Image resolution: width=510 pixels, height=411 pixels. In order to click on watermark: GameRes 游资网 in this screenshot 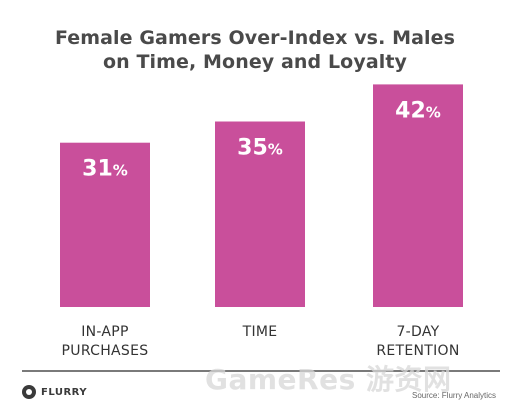, I will do `click(328, 379)`.